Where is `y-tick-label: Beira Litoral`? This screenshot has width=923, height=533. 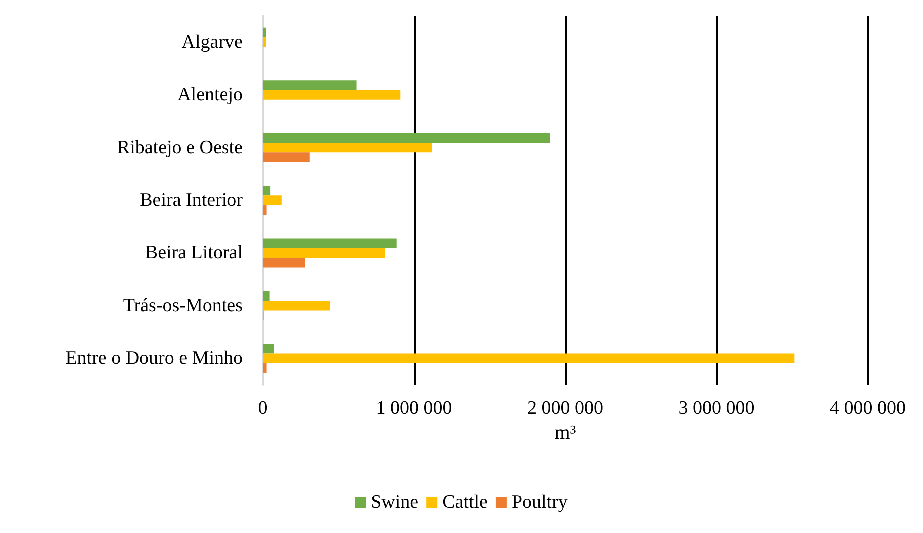 y-tick-label: Beira Litoral is located at coordinates (194, 253).